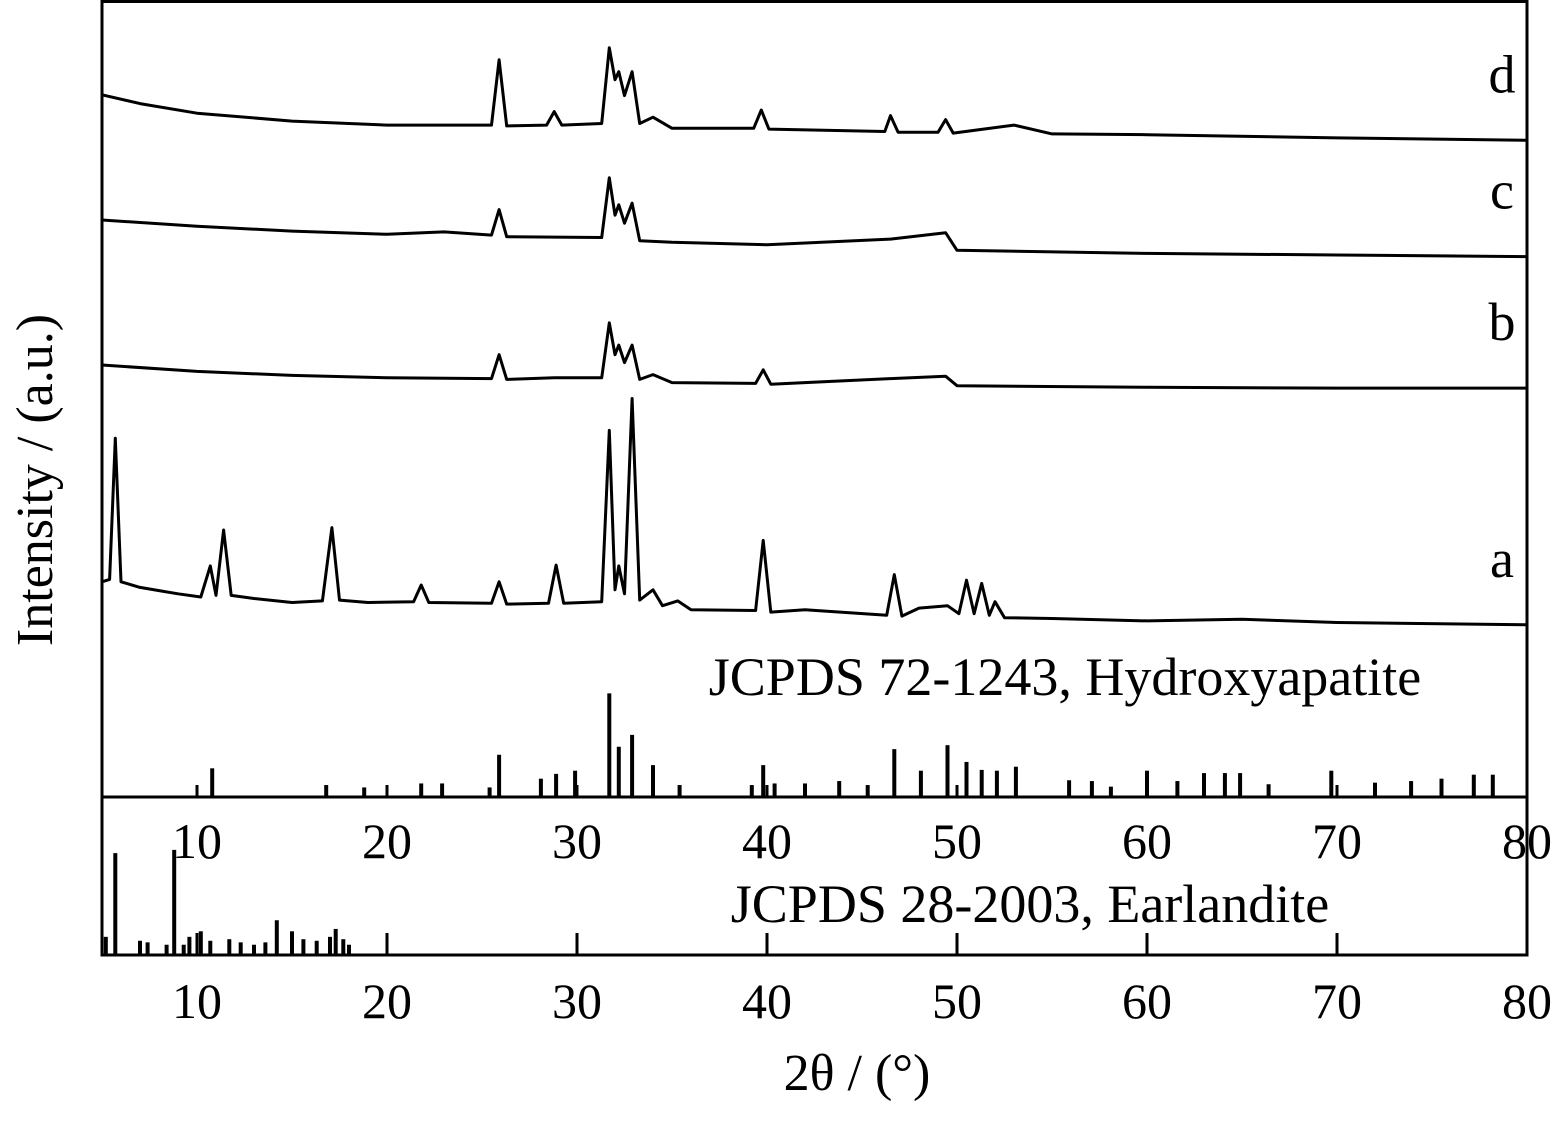  I want to click on reference-label: JCPDS 28-2003, Earlandite, so click(1030, 904).